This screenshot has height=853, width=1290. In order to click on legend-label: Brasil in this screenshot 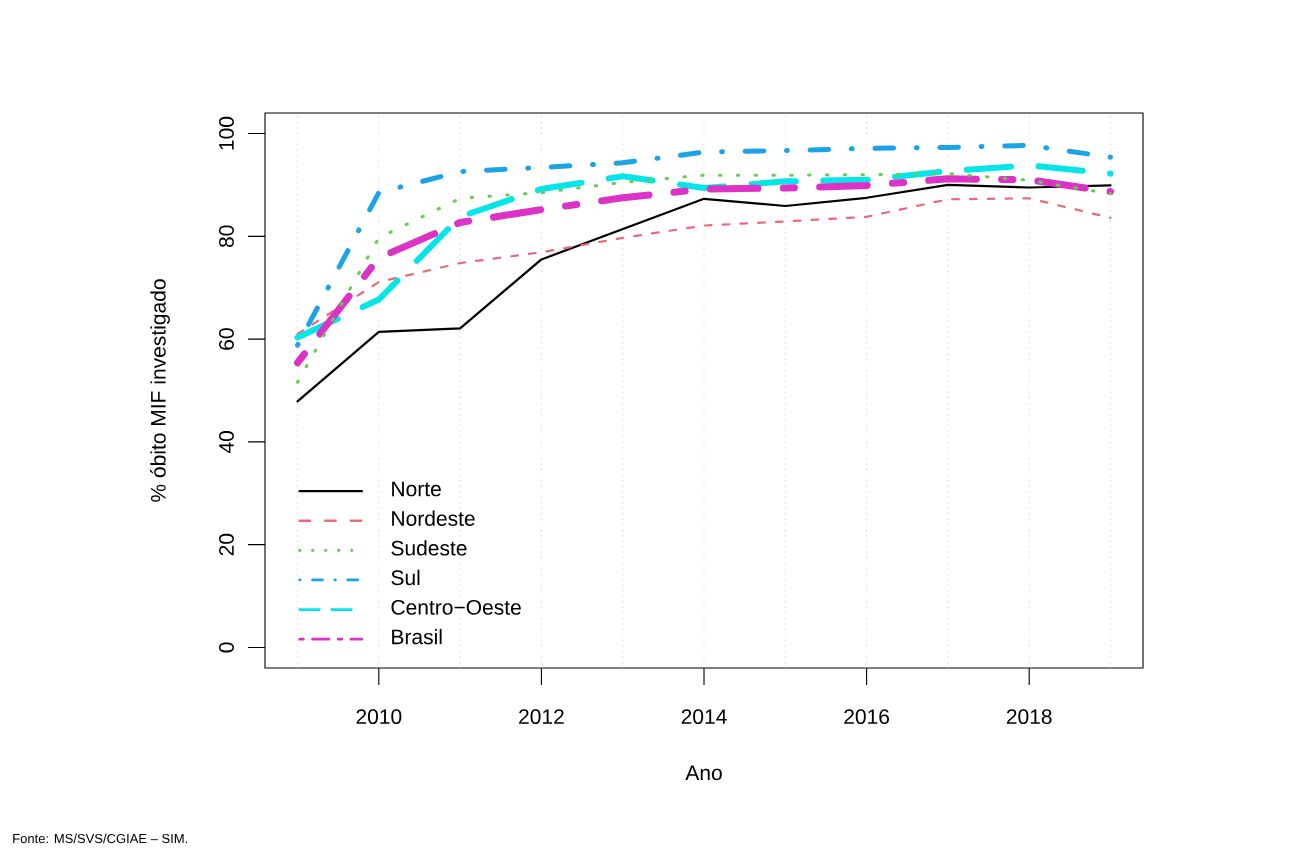, I will do `click(417, 636)`.